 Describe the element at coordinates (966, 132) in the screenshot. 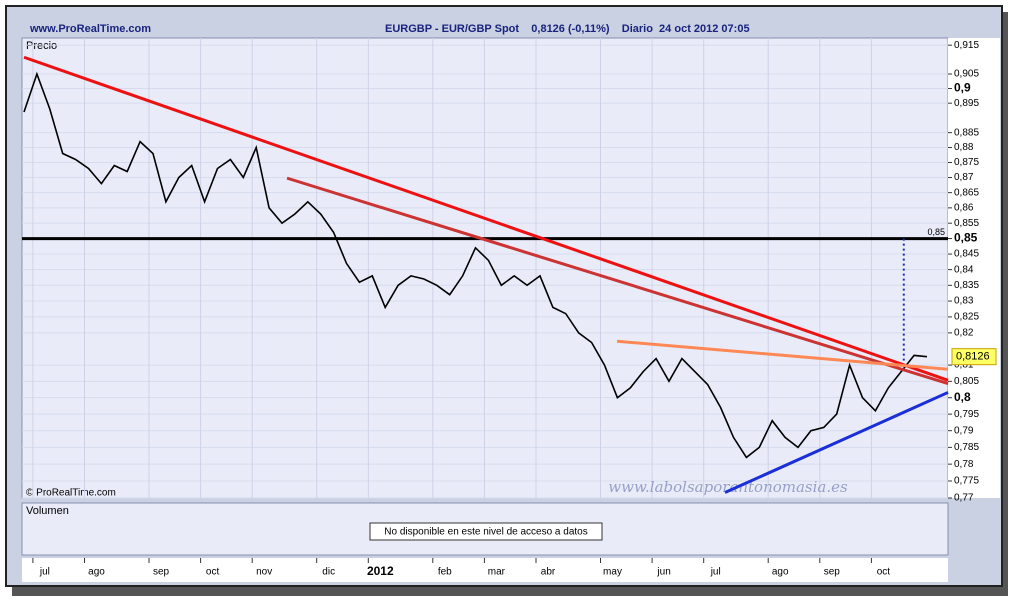

I see `y-tick-label: 0,885` at that location.